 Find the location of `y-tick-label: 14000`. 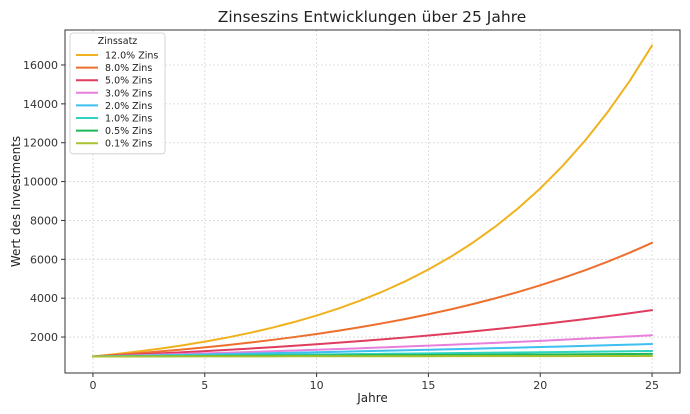

y-tick-label: 14000 is located at coordinates (40, 104).